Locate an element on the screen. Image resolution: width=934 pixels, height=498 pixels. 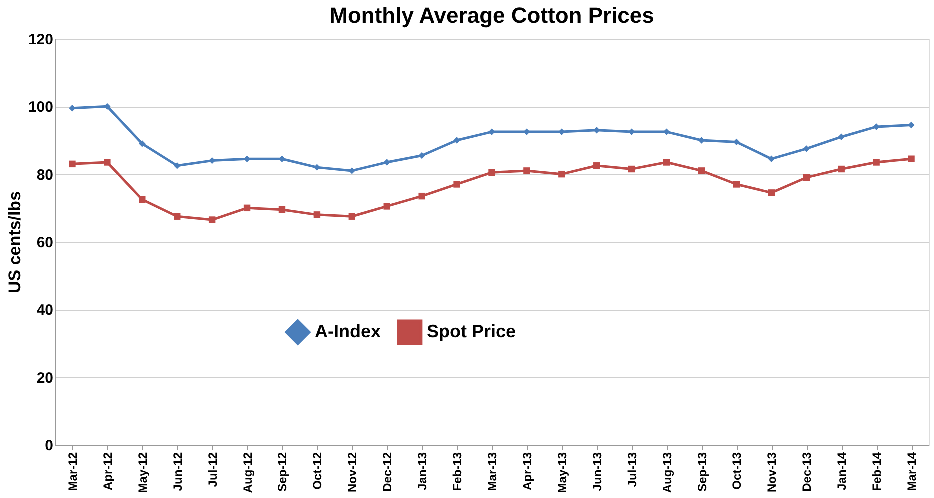
x-tick-label: Jun-13 is located at coordinates (597, 472).